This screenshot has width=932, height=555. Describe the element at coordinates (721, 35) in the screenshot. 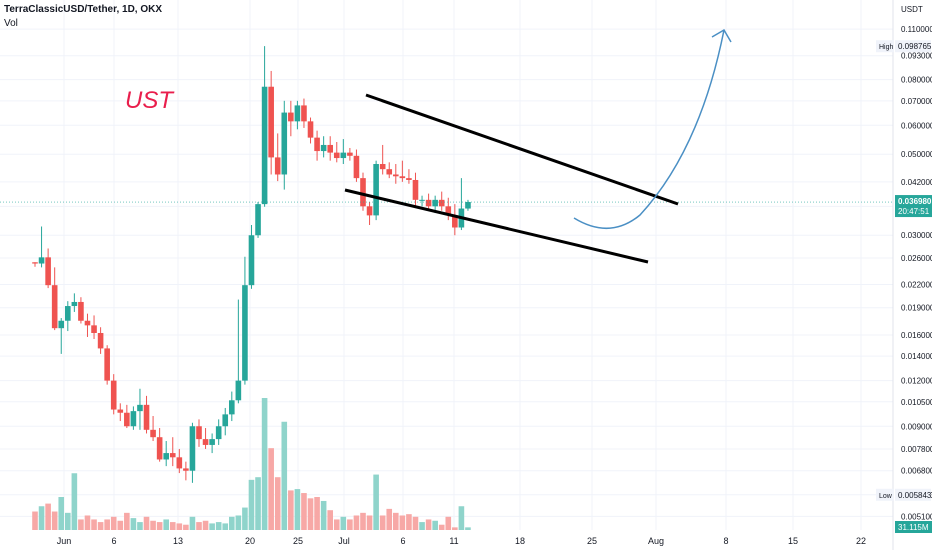

I see `projection-arrowhead` at that location.